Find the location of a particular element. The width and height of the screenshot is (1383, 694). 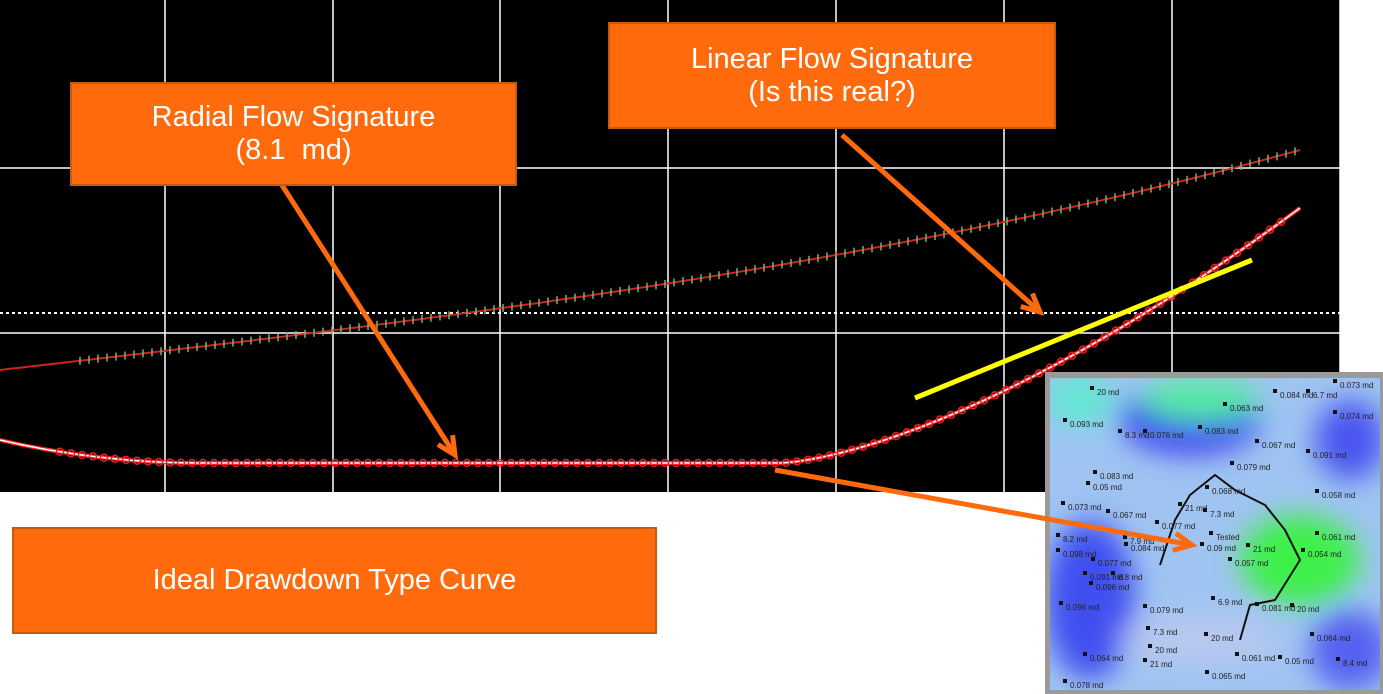

callout-text: (Is this real?) is located at coordinates (832, 91).